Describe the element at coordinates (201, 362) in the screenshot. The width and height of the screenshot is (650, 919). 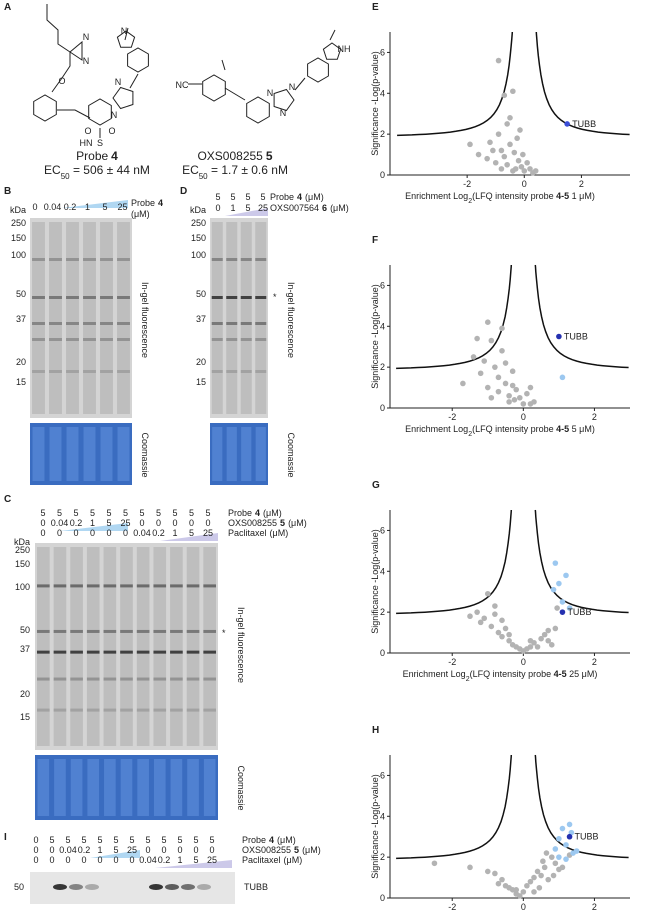
I see `kda-label: 20` at that location.